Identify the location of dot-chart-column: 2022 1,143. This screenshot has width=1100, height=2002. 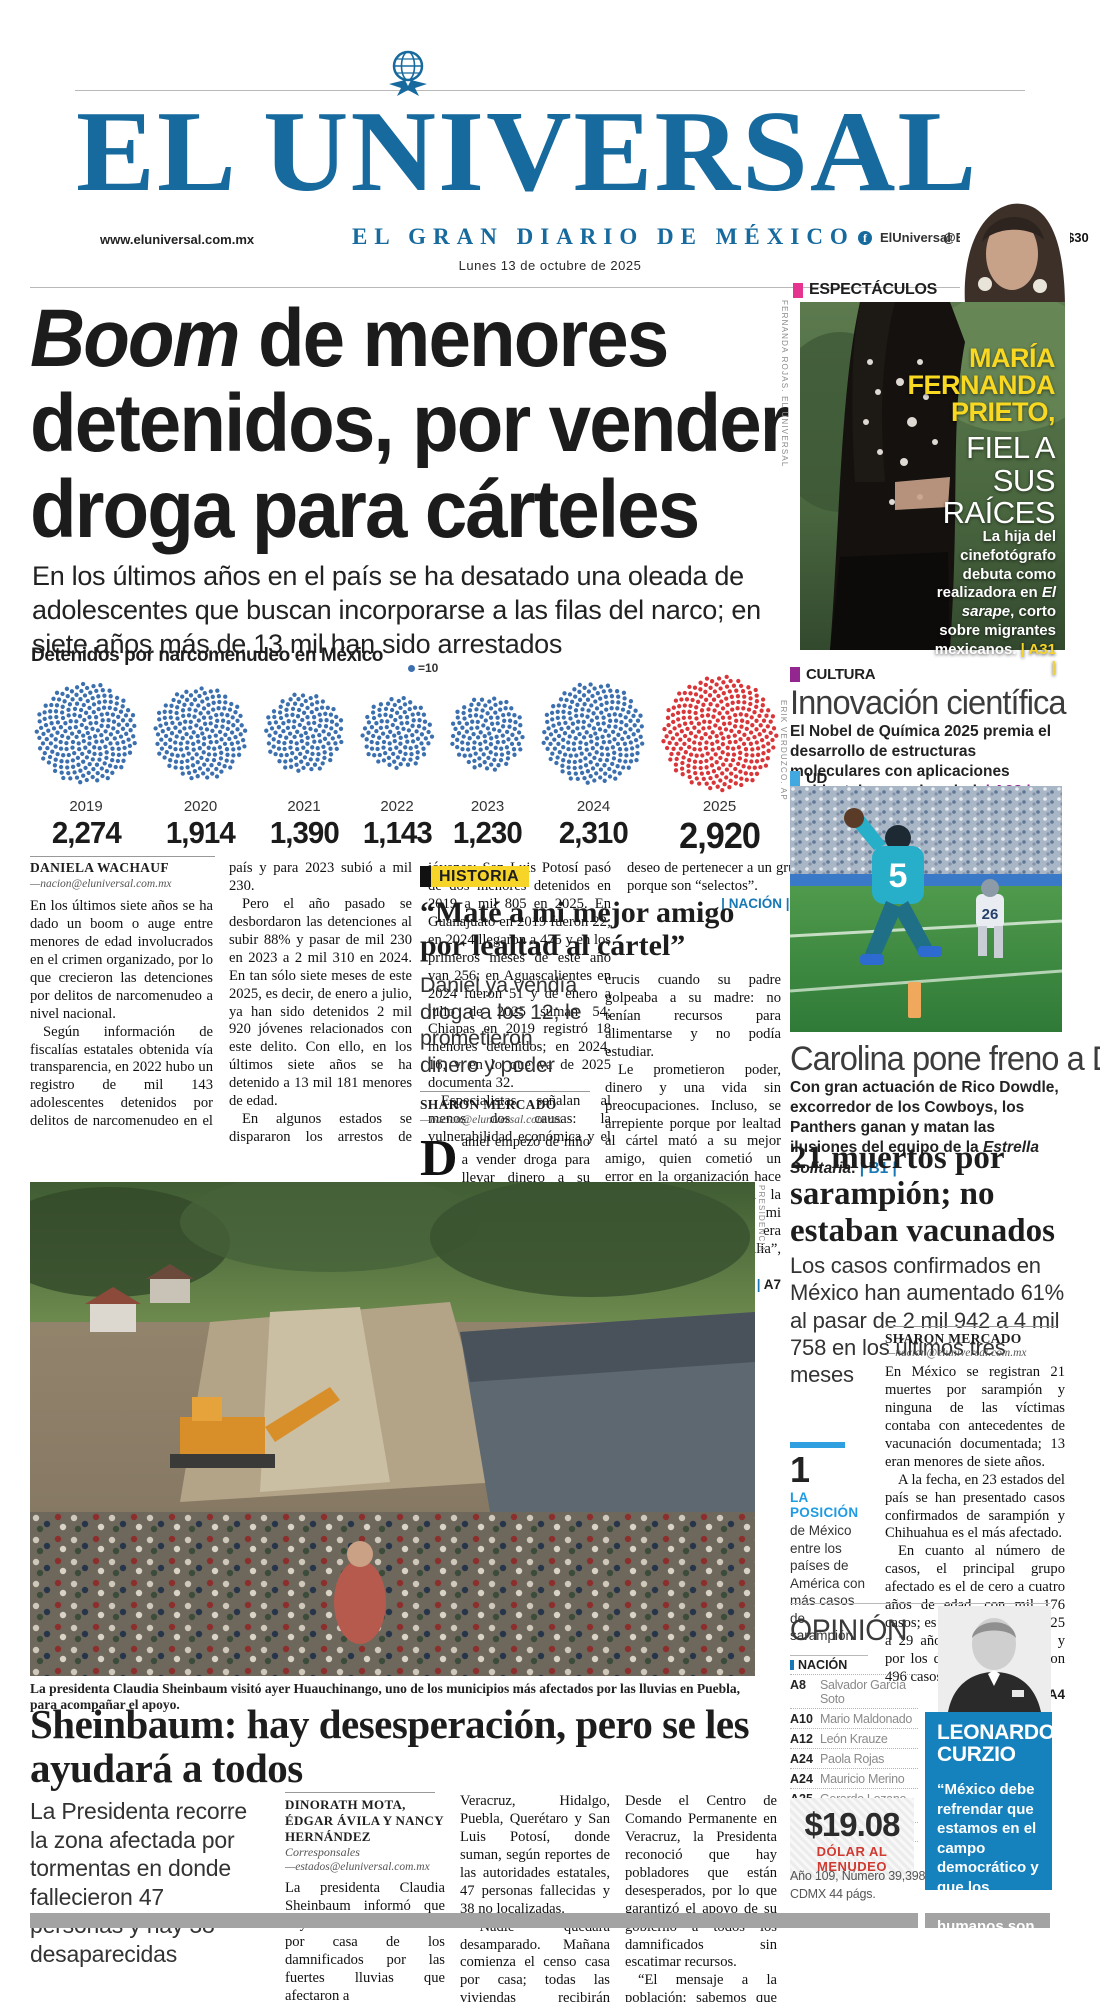
(397, 761).